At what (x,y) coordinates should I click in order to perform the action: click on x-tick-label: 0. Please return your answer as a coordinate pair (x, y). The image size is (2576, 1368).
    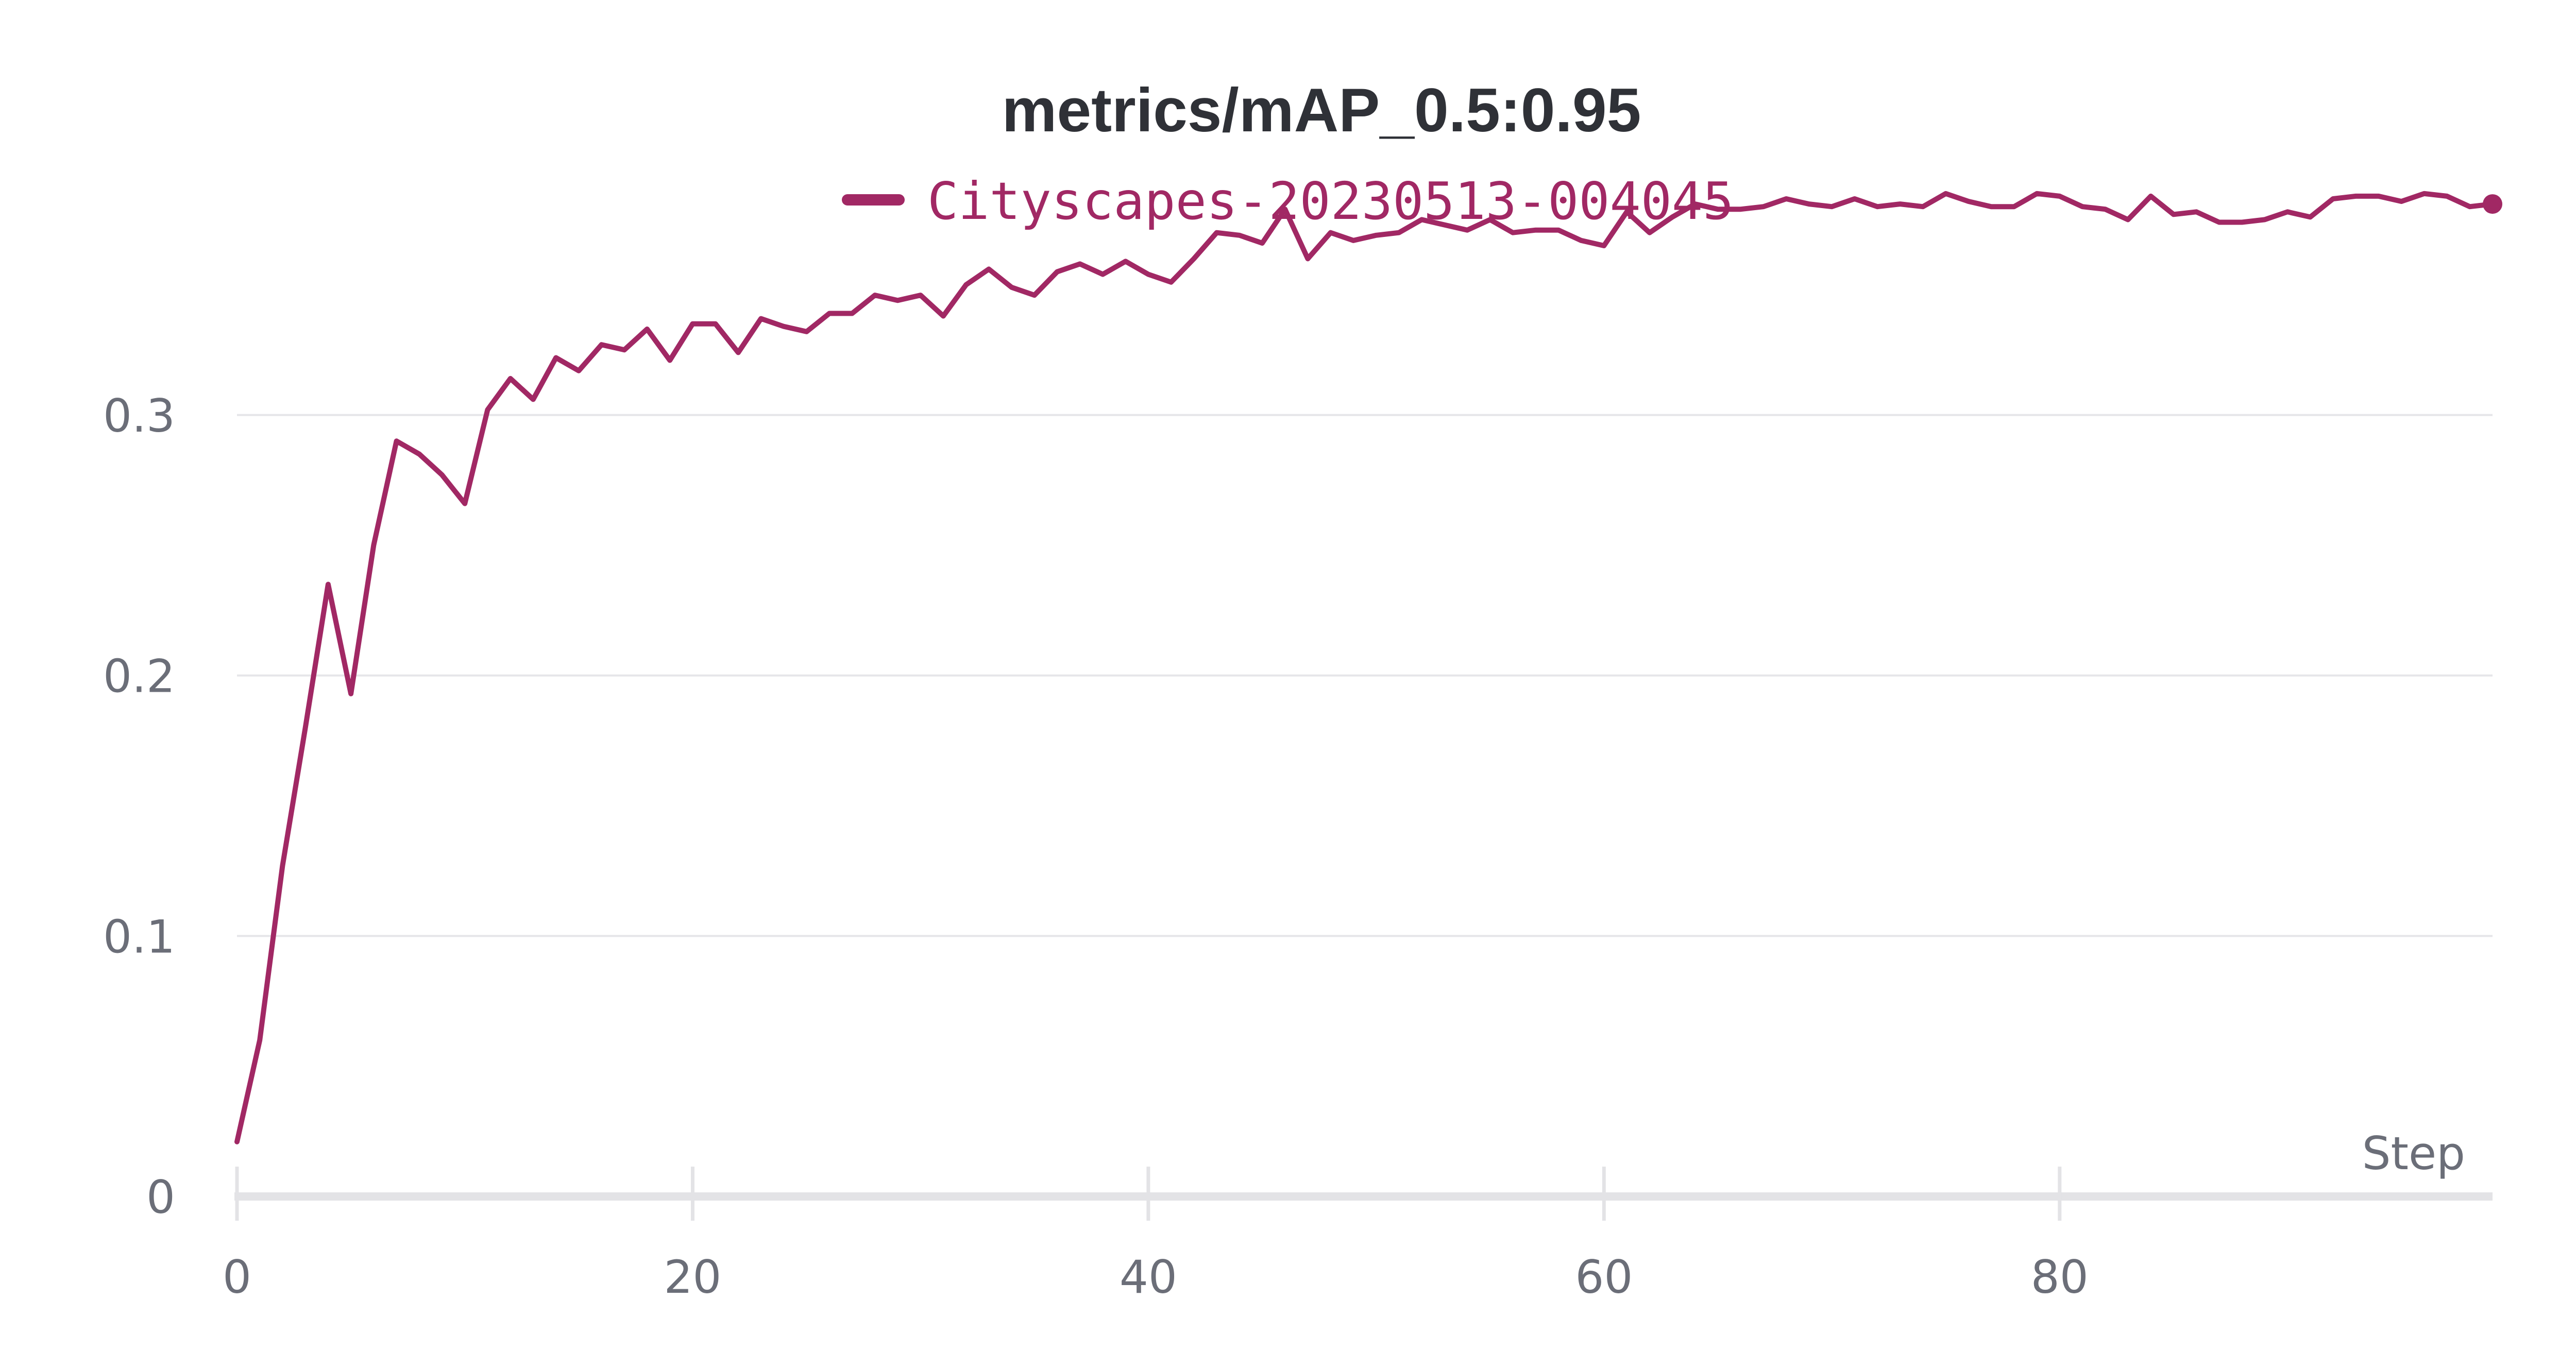
    Looking at the image, I should click on (237, 1277).